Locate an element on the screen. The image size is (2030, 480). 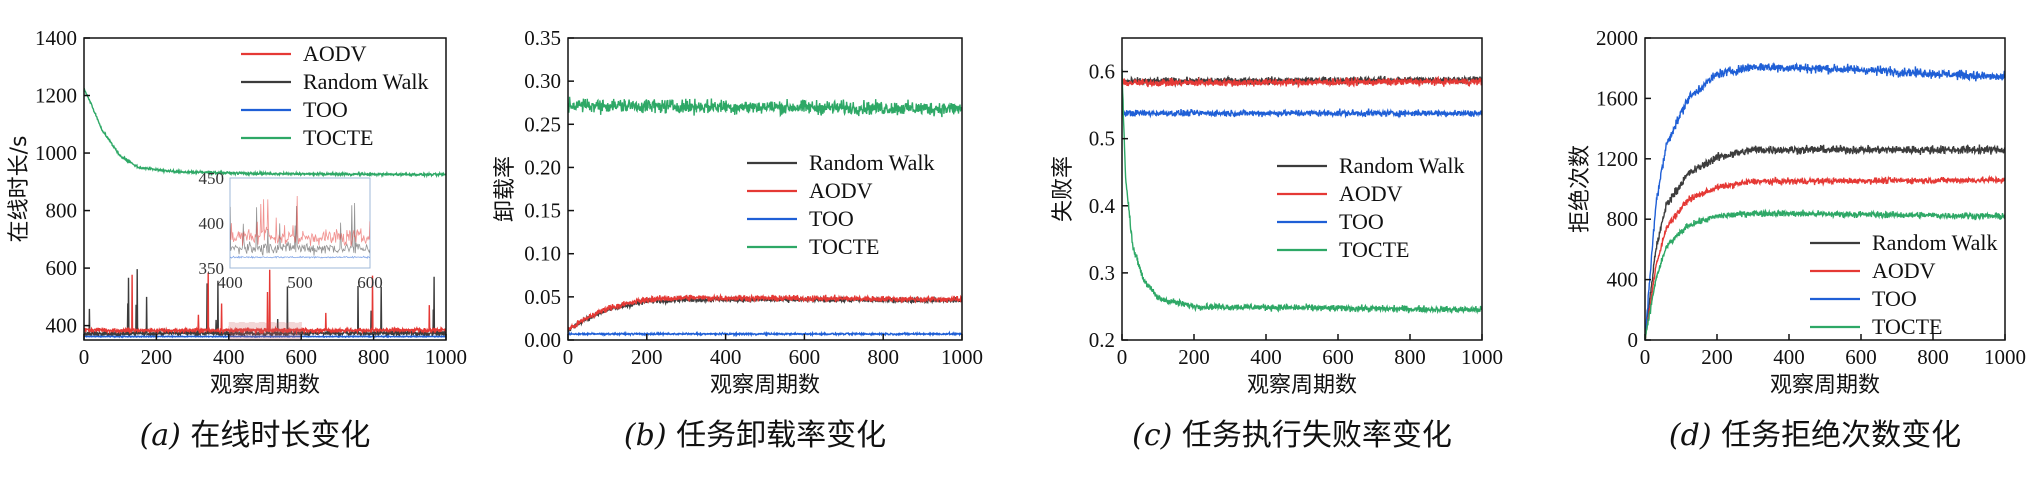
ytick-label: 0.6 is located at coordinates (1102, 72).